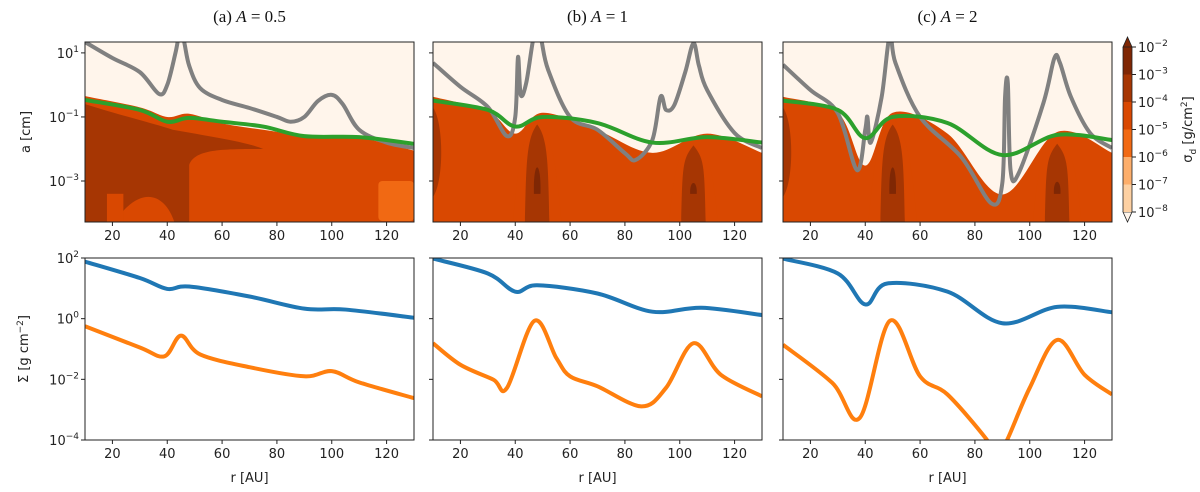 This screenshot has height=492, width=1200. Describe the element at coordinates (68, 319) in the screenshot. I see `y-tick-label: 10⁰` at that location.